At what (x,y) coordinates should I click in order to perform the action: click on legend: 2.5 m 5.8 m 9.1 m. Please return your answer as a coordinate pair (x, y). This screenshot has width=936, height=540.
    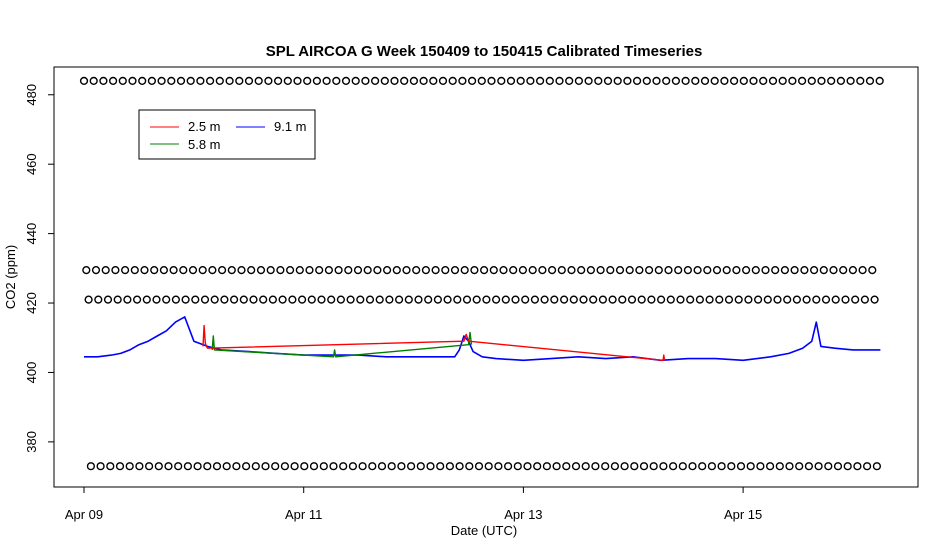
    Looking at the image, I should click on (227, 134).